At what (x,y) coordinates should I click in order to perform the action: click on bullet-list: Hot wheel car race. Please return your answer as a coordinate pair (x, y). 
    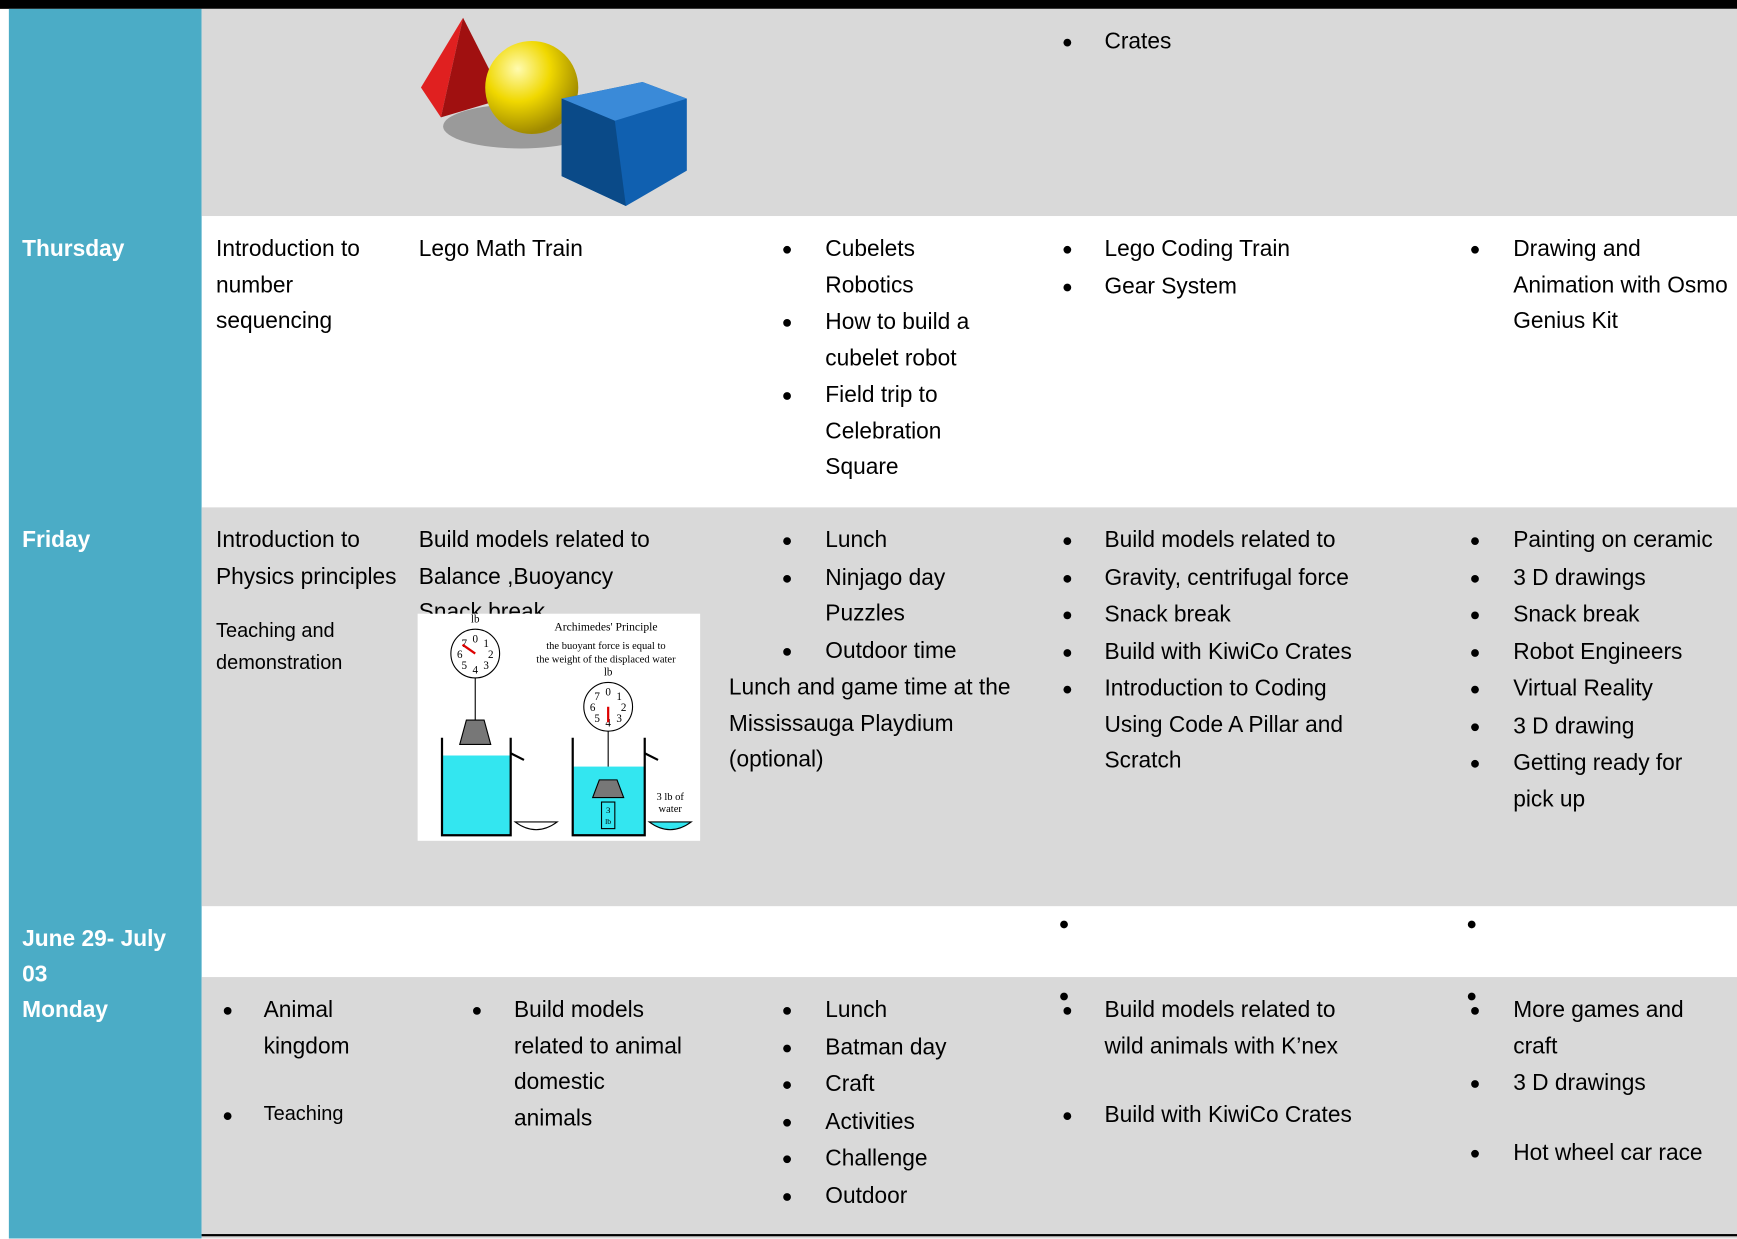
    Looking at the image, I should click on (1594, 1153).